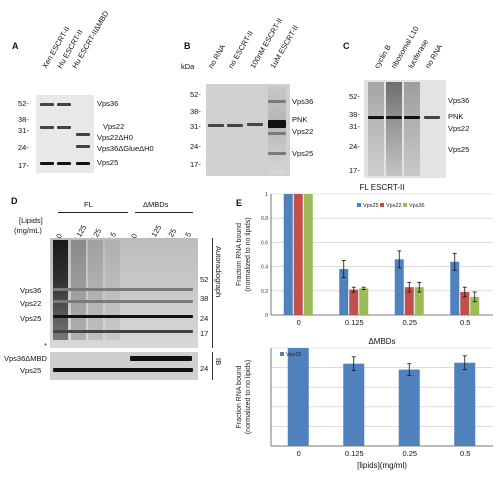 The image size is (500, 479). What do you see at coordinates (394, 206) in the screenshot?
I see `legend-label: Vps22` at bounding box center [394, 206].